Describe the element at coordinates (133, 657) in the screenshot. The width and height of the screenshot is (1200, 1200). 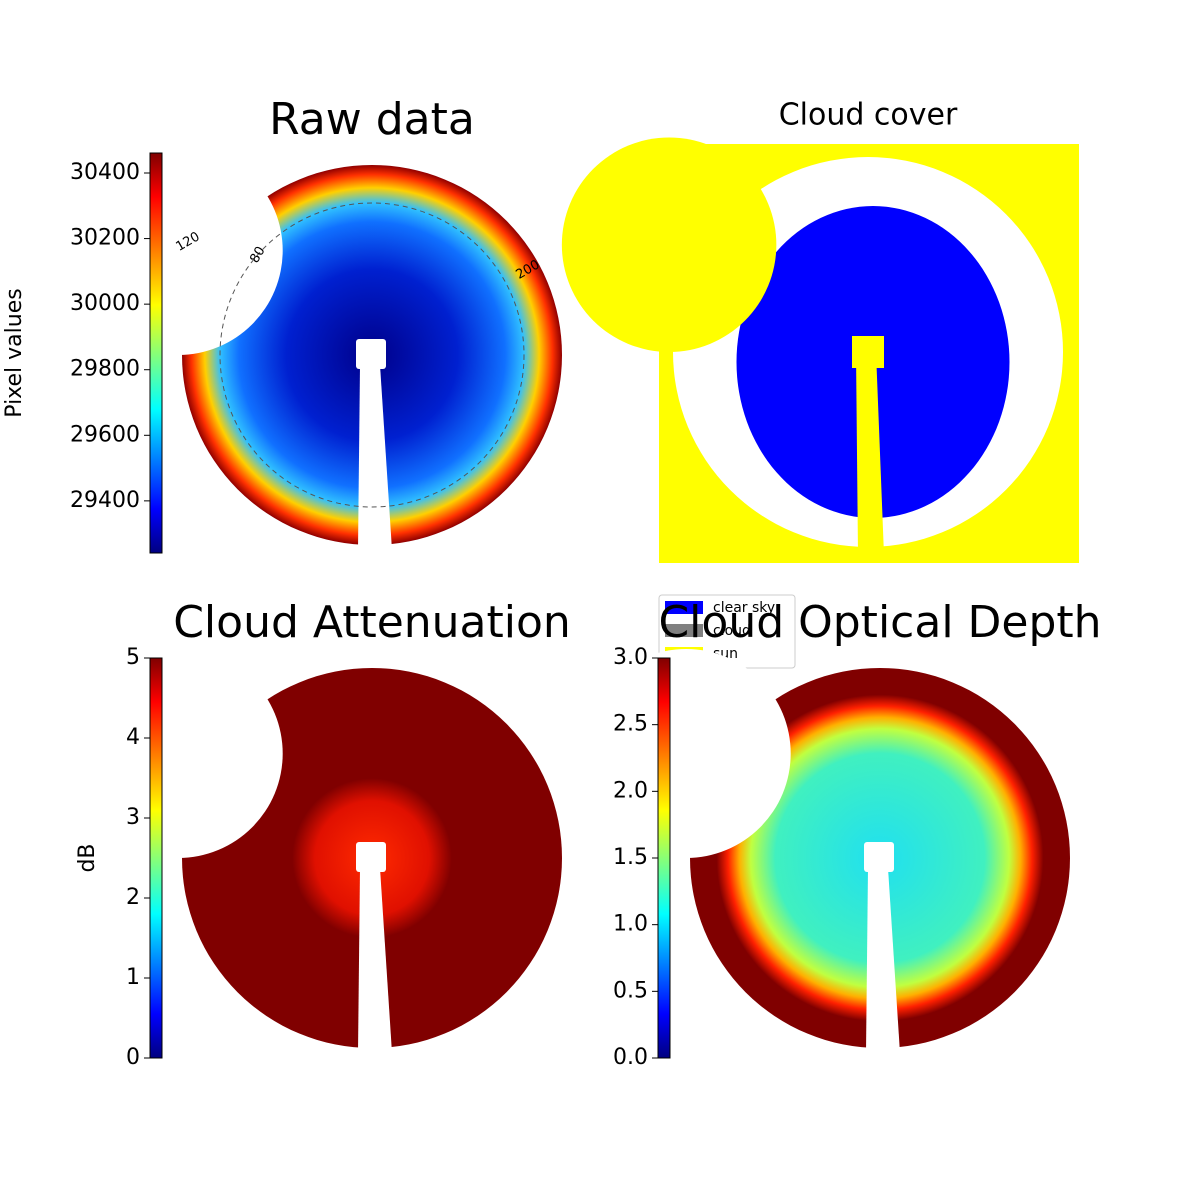
I see `colorbar-tick-label: 5` at that location.